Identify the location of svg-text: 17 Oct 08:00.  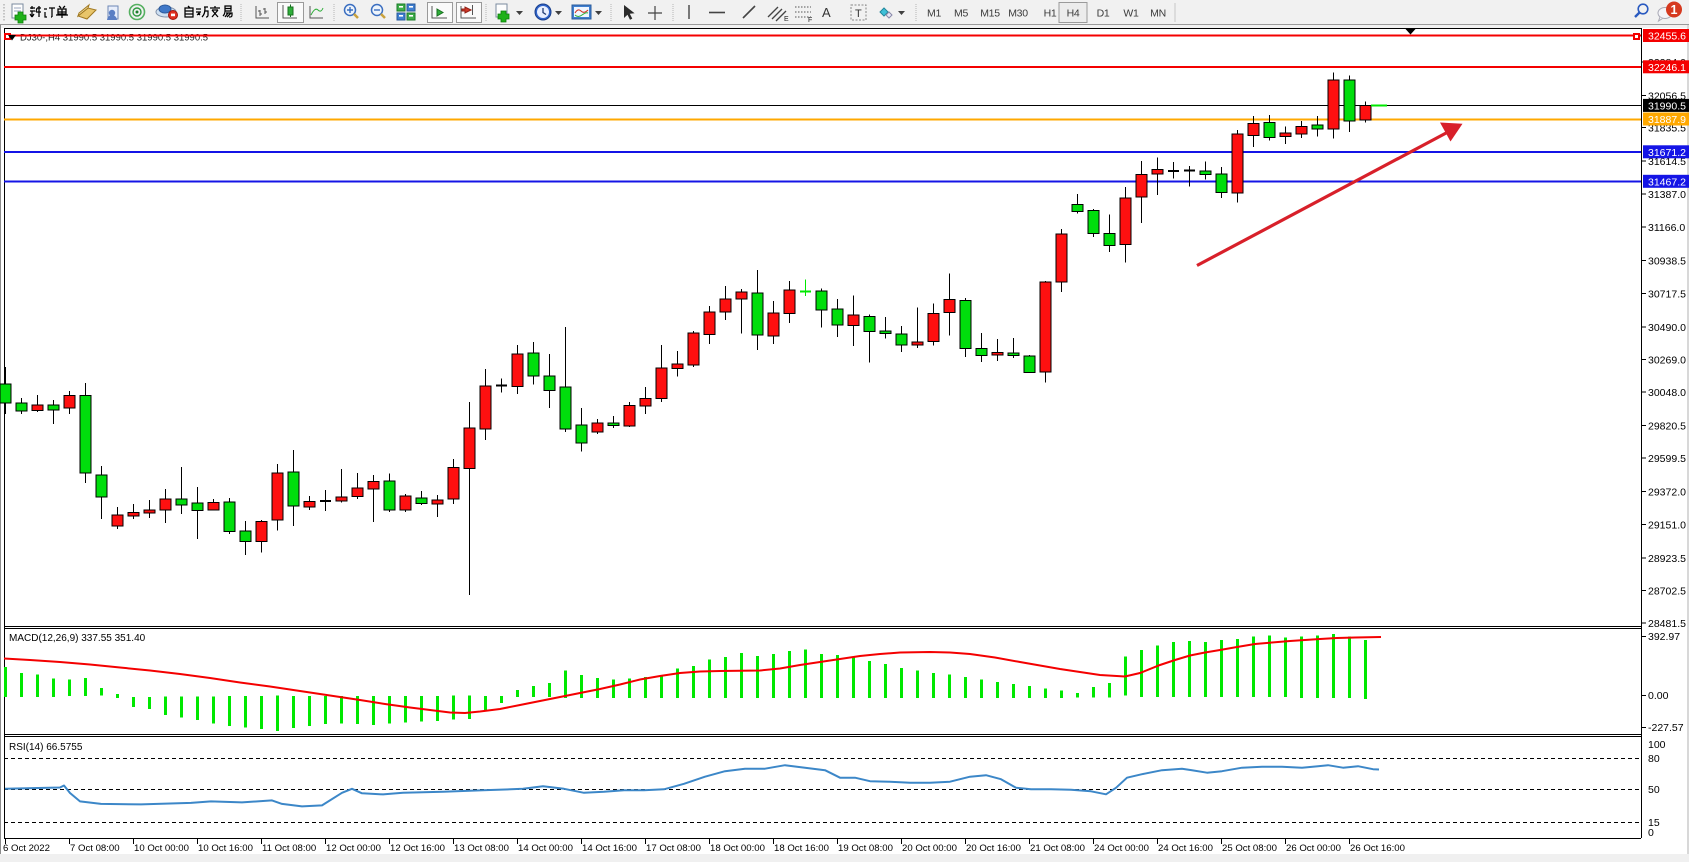
(673, 848).